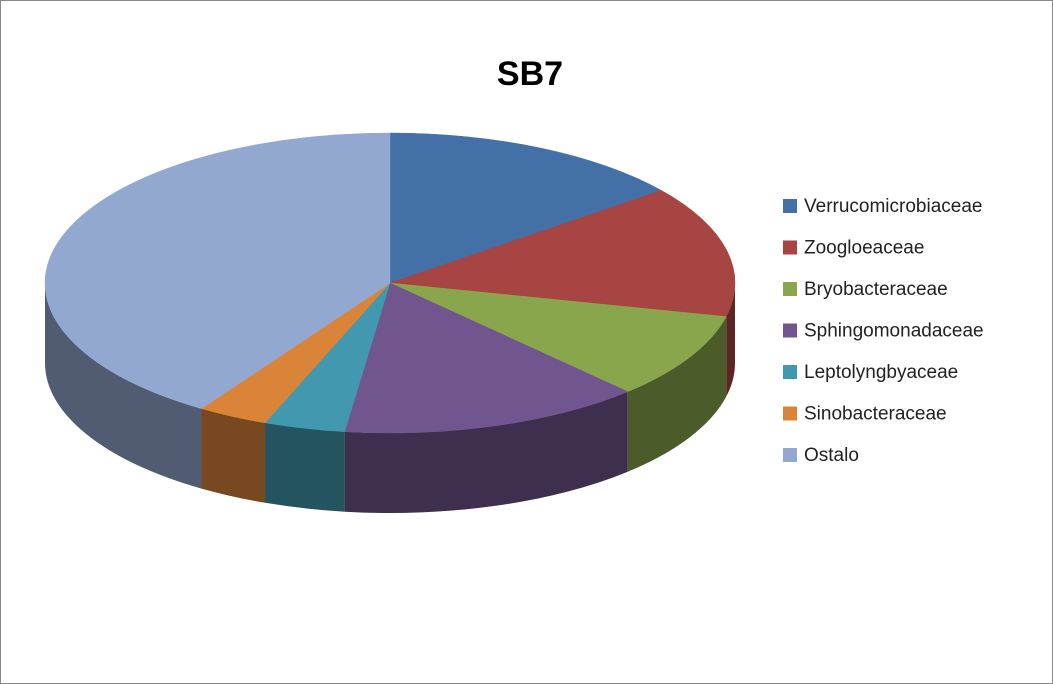  What do you see at coordinates (831, 455) in the screenshot?
I see `legend-label: Ostalo` at bounding box center [831, 455].